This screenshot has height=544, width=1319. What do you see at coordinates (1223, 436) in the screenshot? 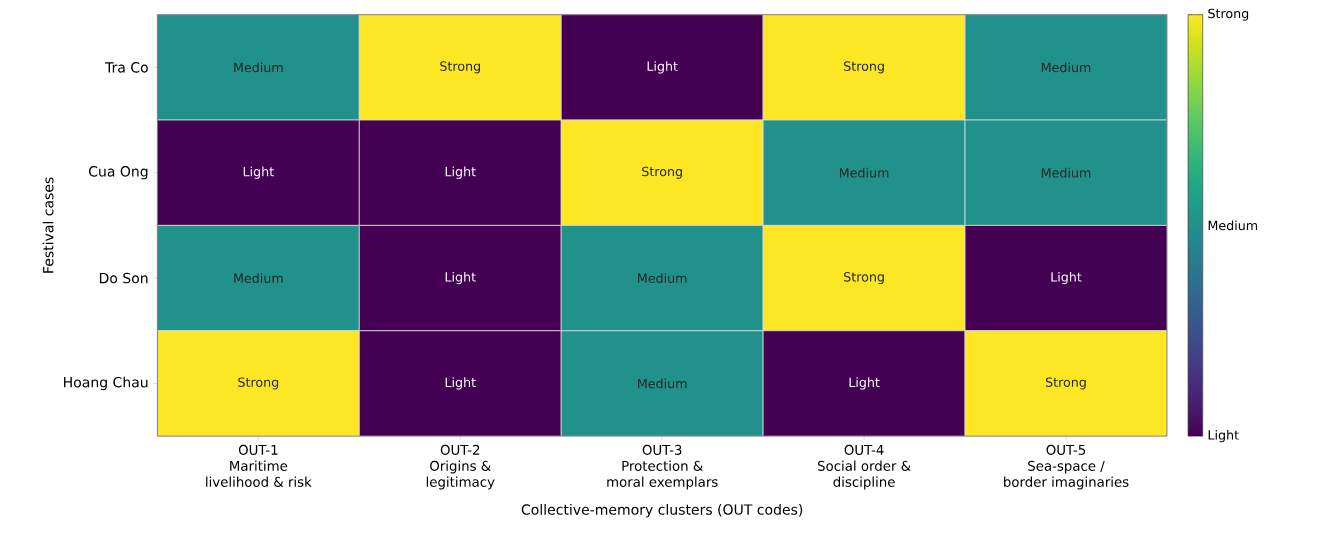
I see `color-bar-label: Light` at bounding box center [1223, 436].